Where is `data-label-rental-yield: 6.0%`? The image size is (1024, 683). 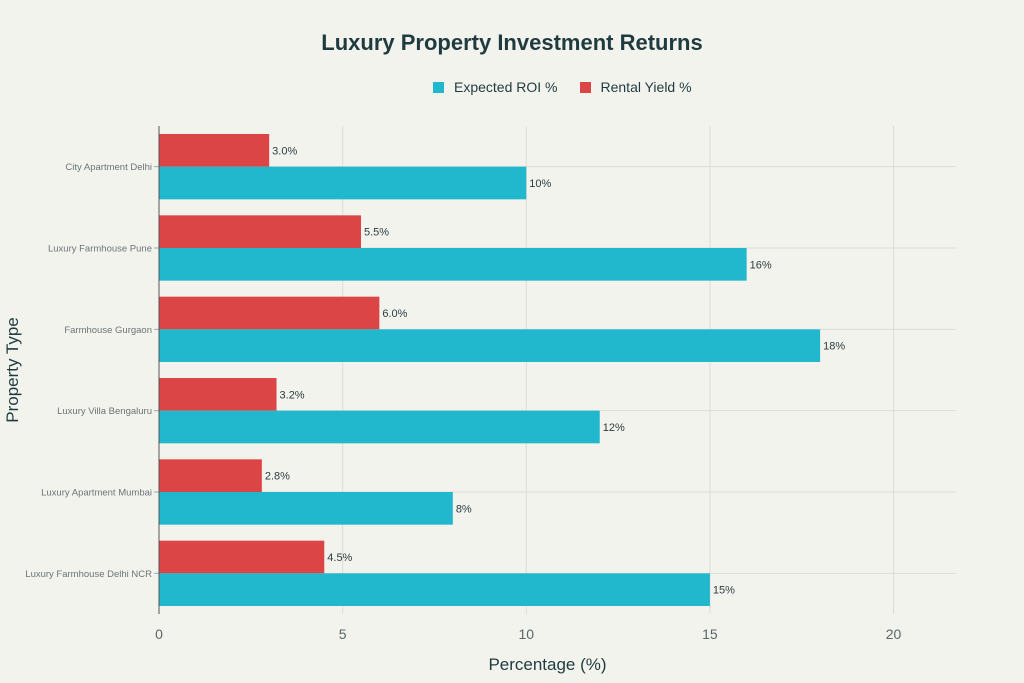
data-label-rental-yield: 6.0% is located at coordinates (394, 314).